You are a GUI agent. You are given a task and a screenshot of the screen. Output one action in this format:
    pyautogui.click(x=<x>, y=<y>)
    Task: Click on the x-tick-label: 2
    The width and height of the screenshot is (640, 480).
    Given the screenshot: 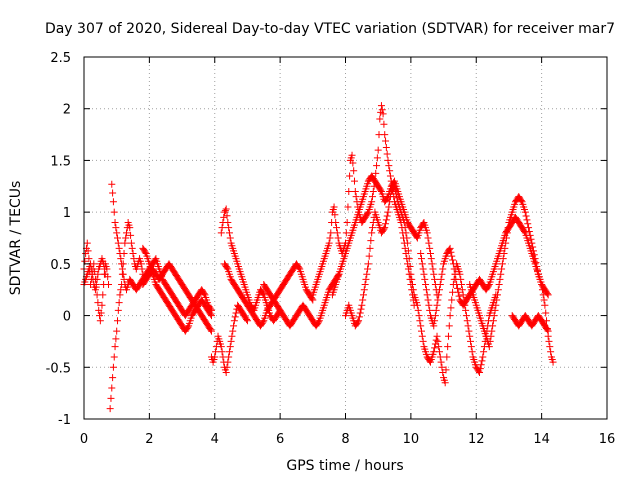 What is the action you would take?
    pyautogui.click(x=149, y=439)
    